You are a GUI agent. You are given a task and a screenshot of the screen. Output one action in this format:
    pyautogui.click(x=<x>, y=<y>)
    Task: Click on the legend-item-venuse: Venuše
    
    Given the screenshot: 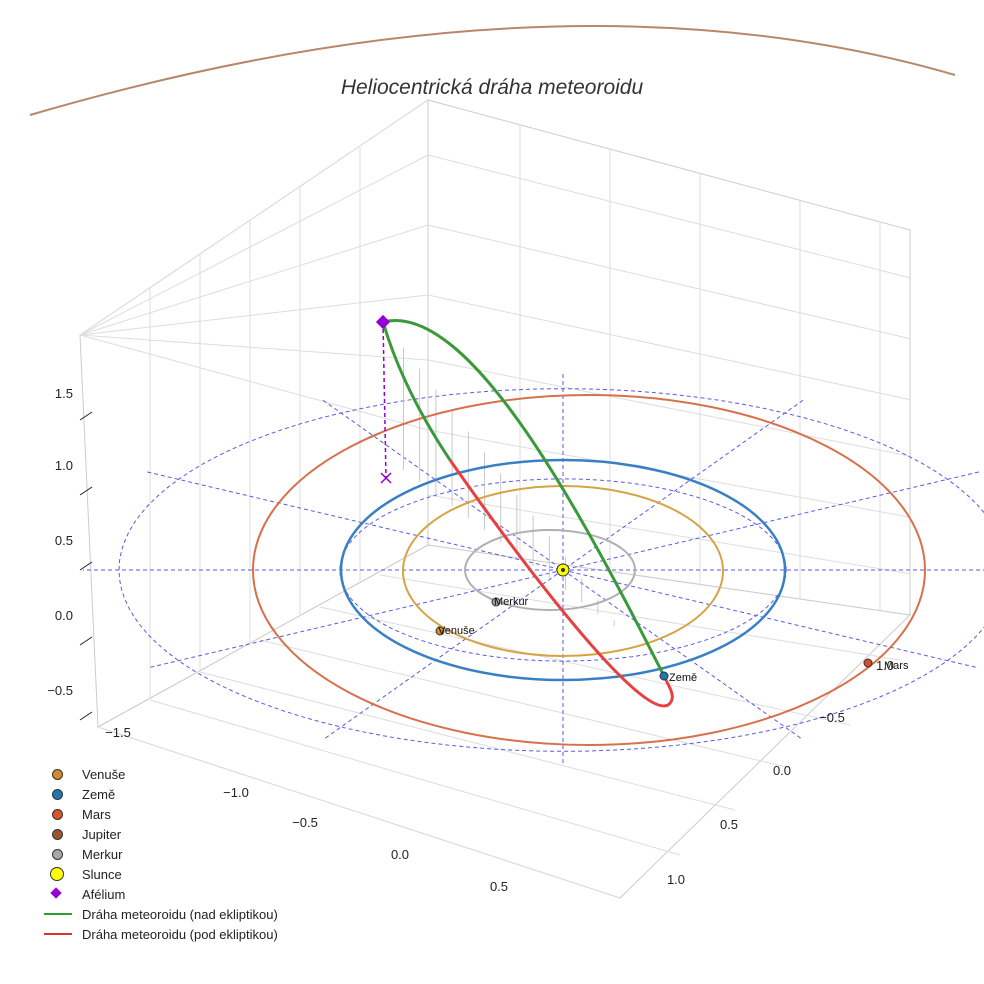 What is the action you would take?
    pyautogui.click(x=84, y=774)
    